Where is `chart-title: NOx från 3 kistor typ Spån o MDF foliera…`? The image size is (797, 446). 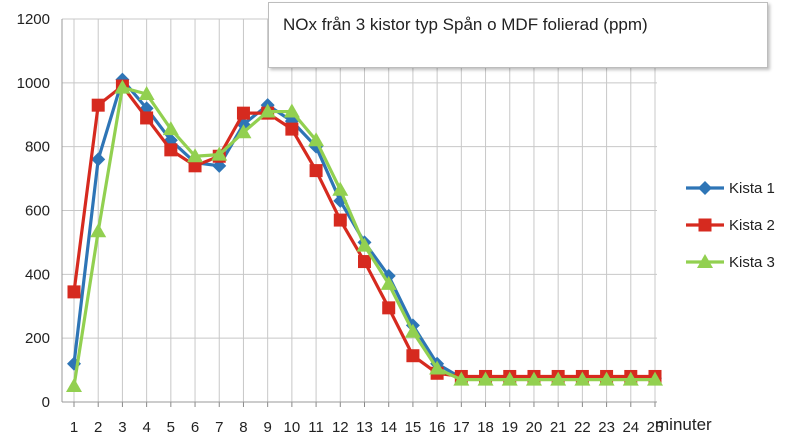
chart-title: NOx från 3 kistor typ Spån o MDF foliera… is located at coordinates (465, 24).